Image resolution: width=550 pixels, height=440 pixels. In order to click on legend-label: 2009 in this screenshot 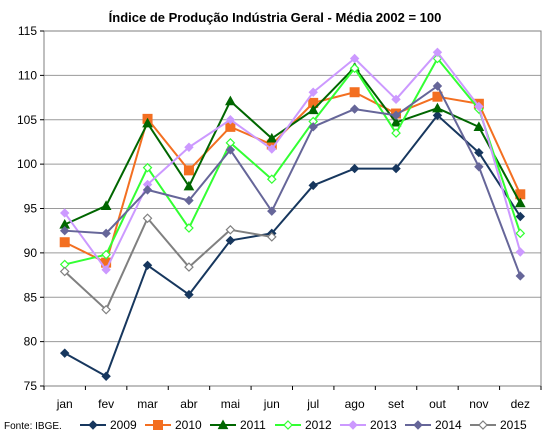, I will do `click(123, 425)`.